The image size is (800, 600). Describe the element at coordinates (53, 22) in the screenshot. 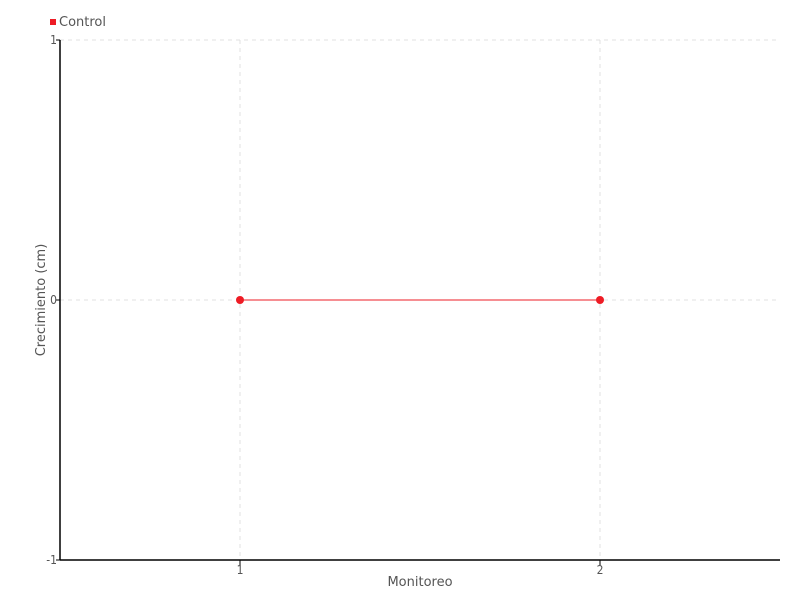

I see `legend-swatch` at that location.